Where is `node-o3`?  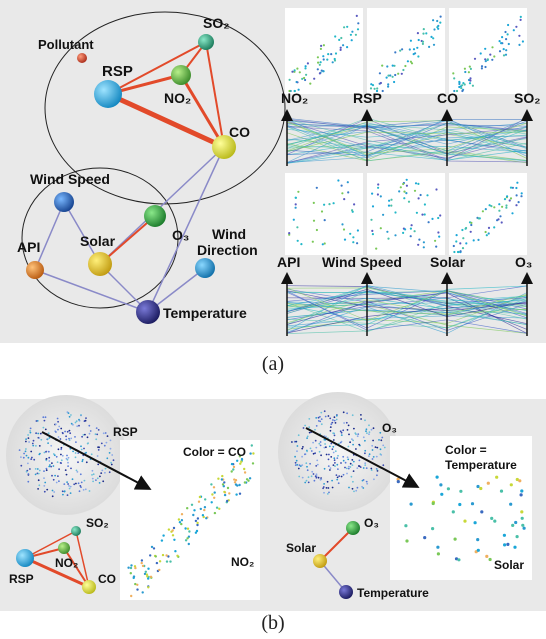
node-o3 is located at coordinates (155, 216).